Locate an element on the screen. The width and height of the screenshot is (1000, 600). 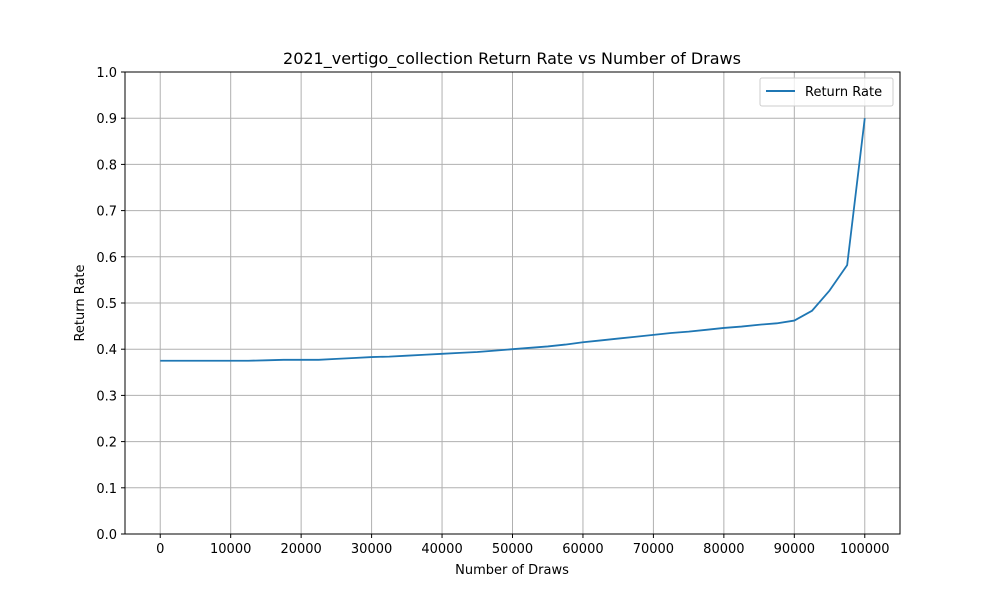
x-tick-label: 90000 is located at coordinates (794, 549).